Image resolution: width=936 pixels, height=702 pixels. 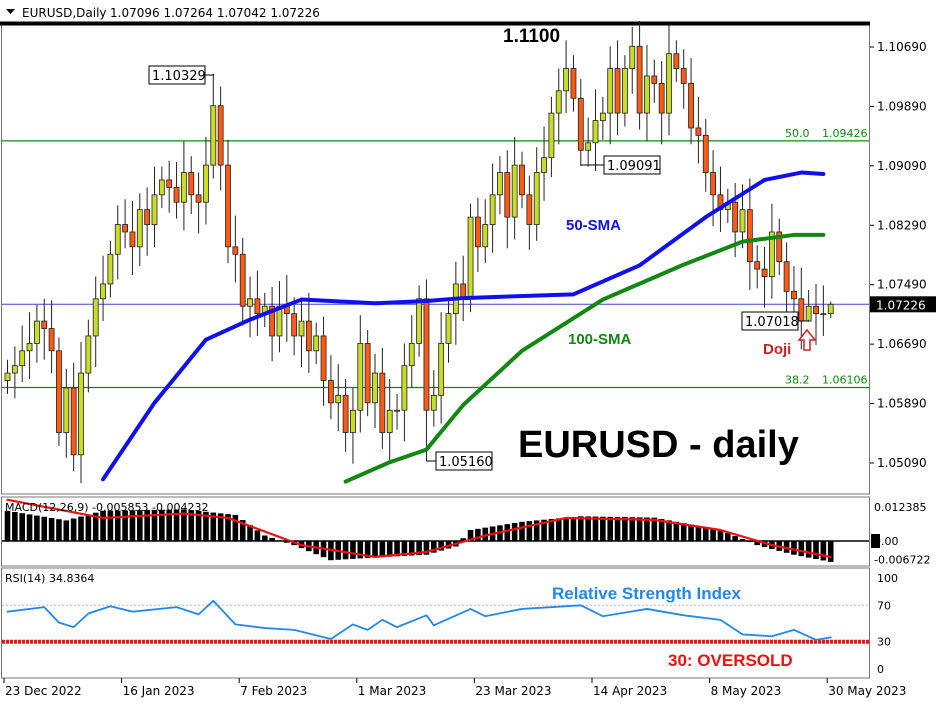 I want to click on macd-y-tick-label: 0.00, so click(x=886, y=541).